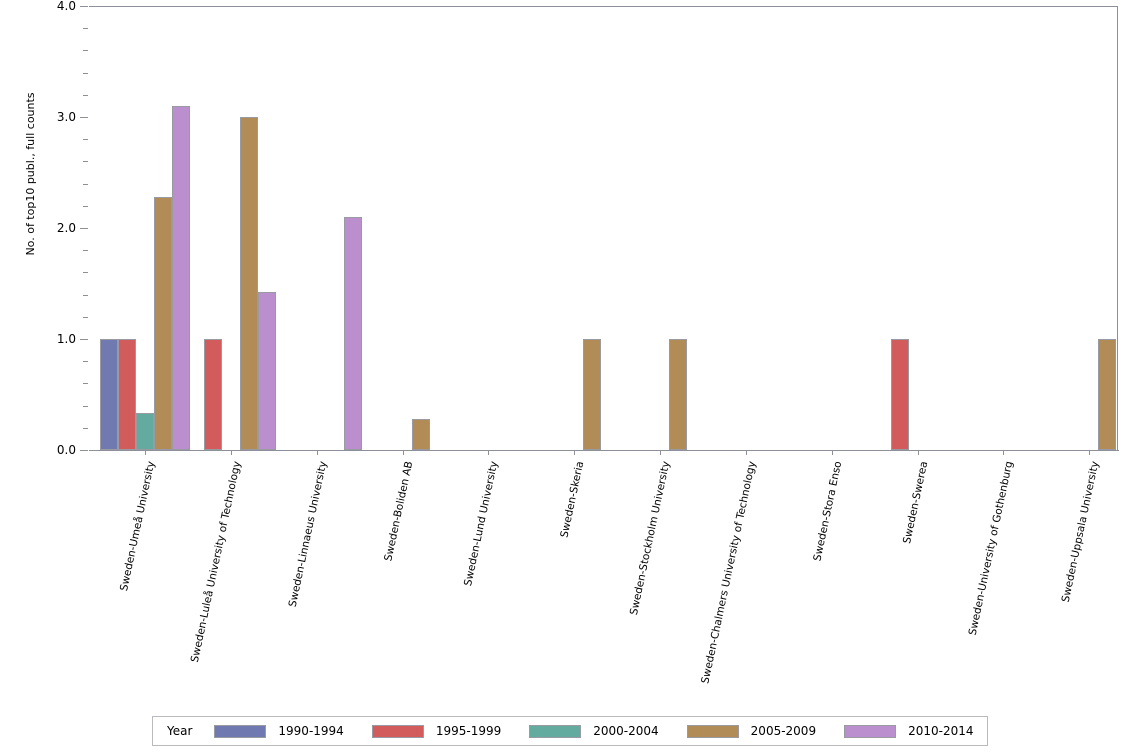 Image resolution: width=1134 pixels, height=756 pixels. I want to click on y-tick-label: 3.0, so click(66, 117).